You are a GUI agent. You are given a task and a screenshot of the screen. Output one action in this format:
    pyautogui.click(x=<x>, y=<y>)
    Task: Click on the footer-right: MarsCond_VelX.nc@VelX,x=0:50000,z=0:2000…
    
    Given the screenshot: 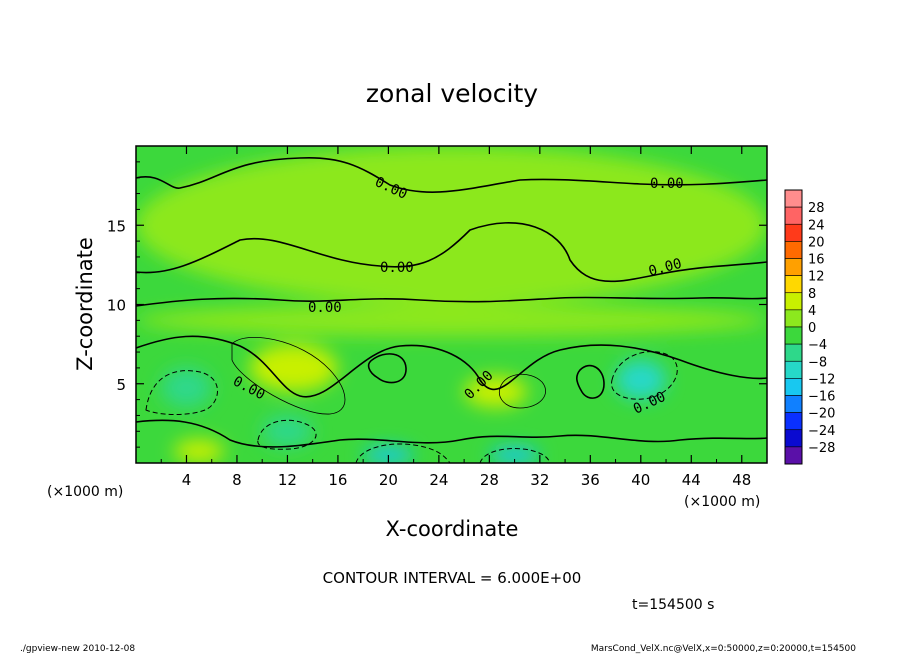 What is the action you would take?
    pyautogui.click(x=723, y=649)
    